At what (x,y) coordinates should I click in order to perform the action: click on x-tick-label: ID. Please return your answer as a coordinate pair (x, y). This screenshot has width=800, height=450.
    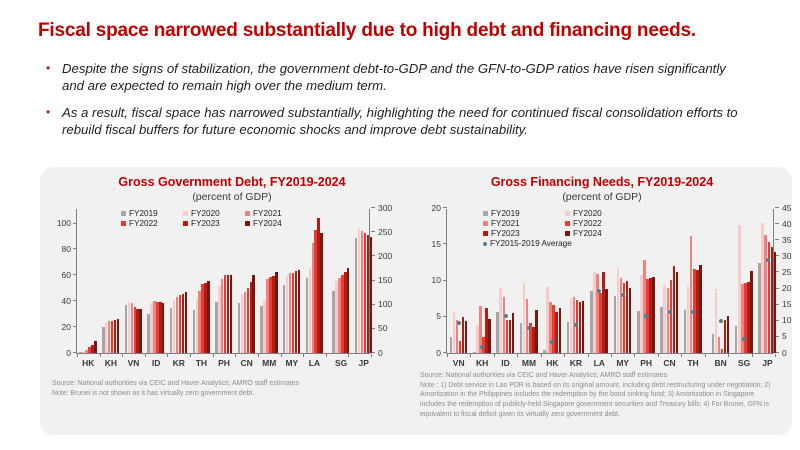
    Looking at the image, I should click on (156, 363).